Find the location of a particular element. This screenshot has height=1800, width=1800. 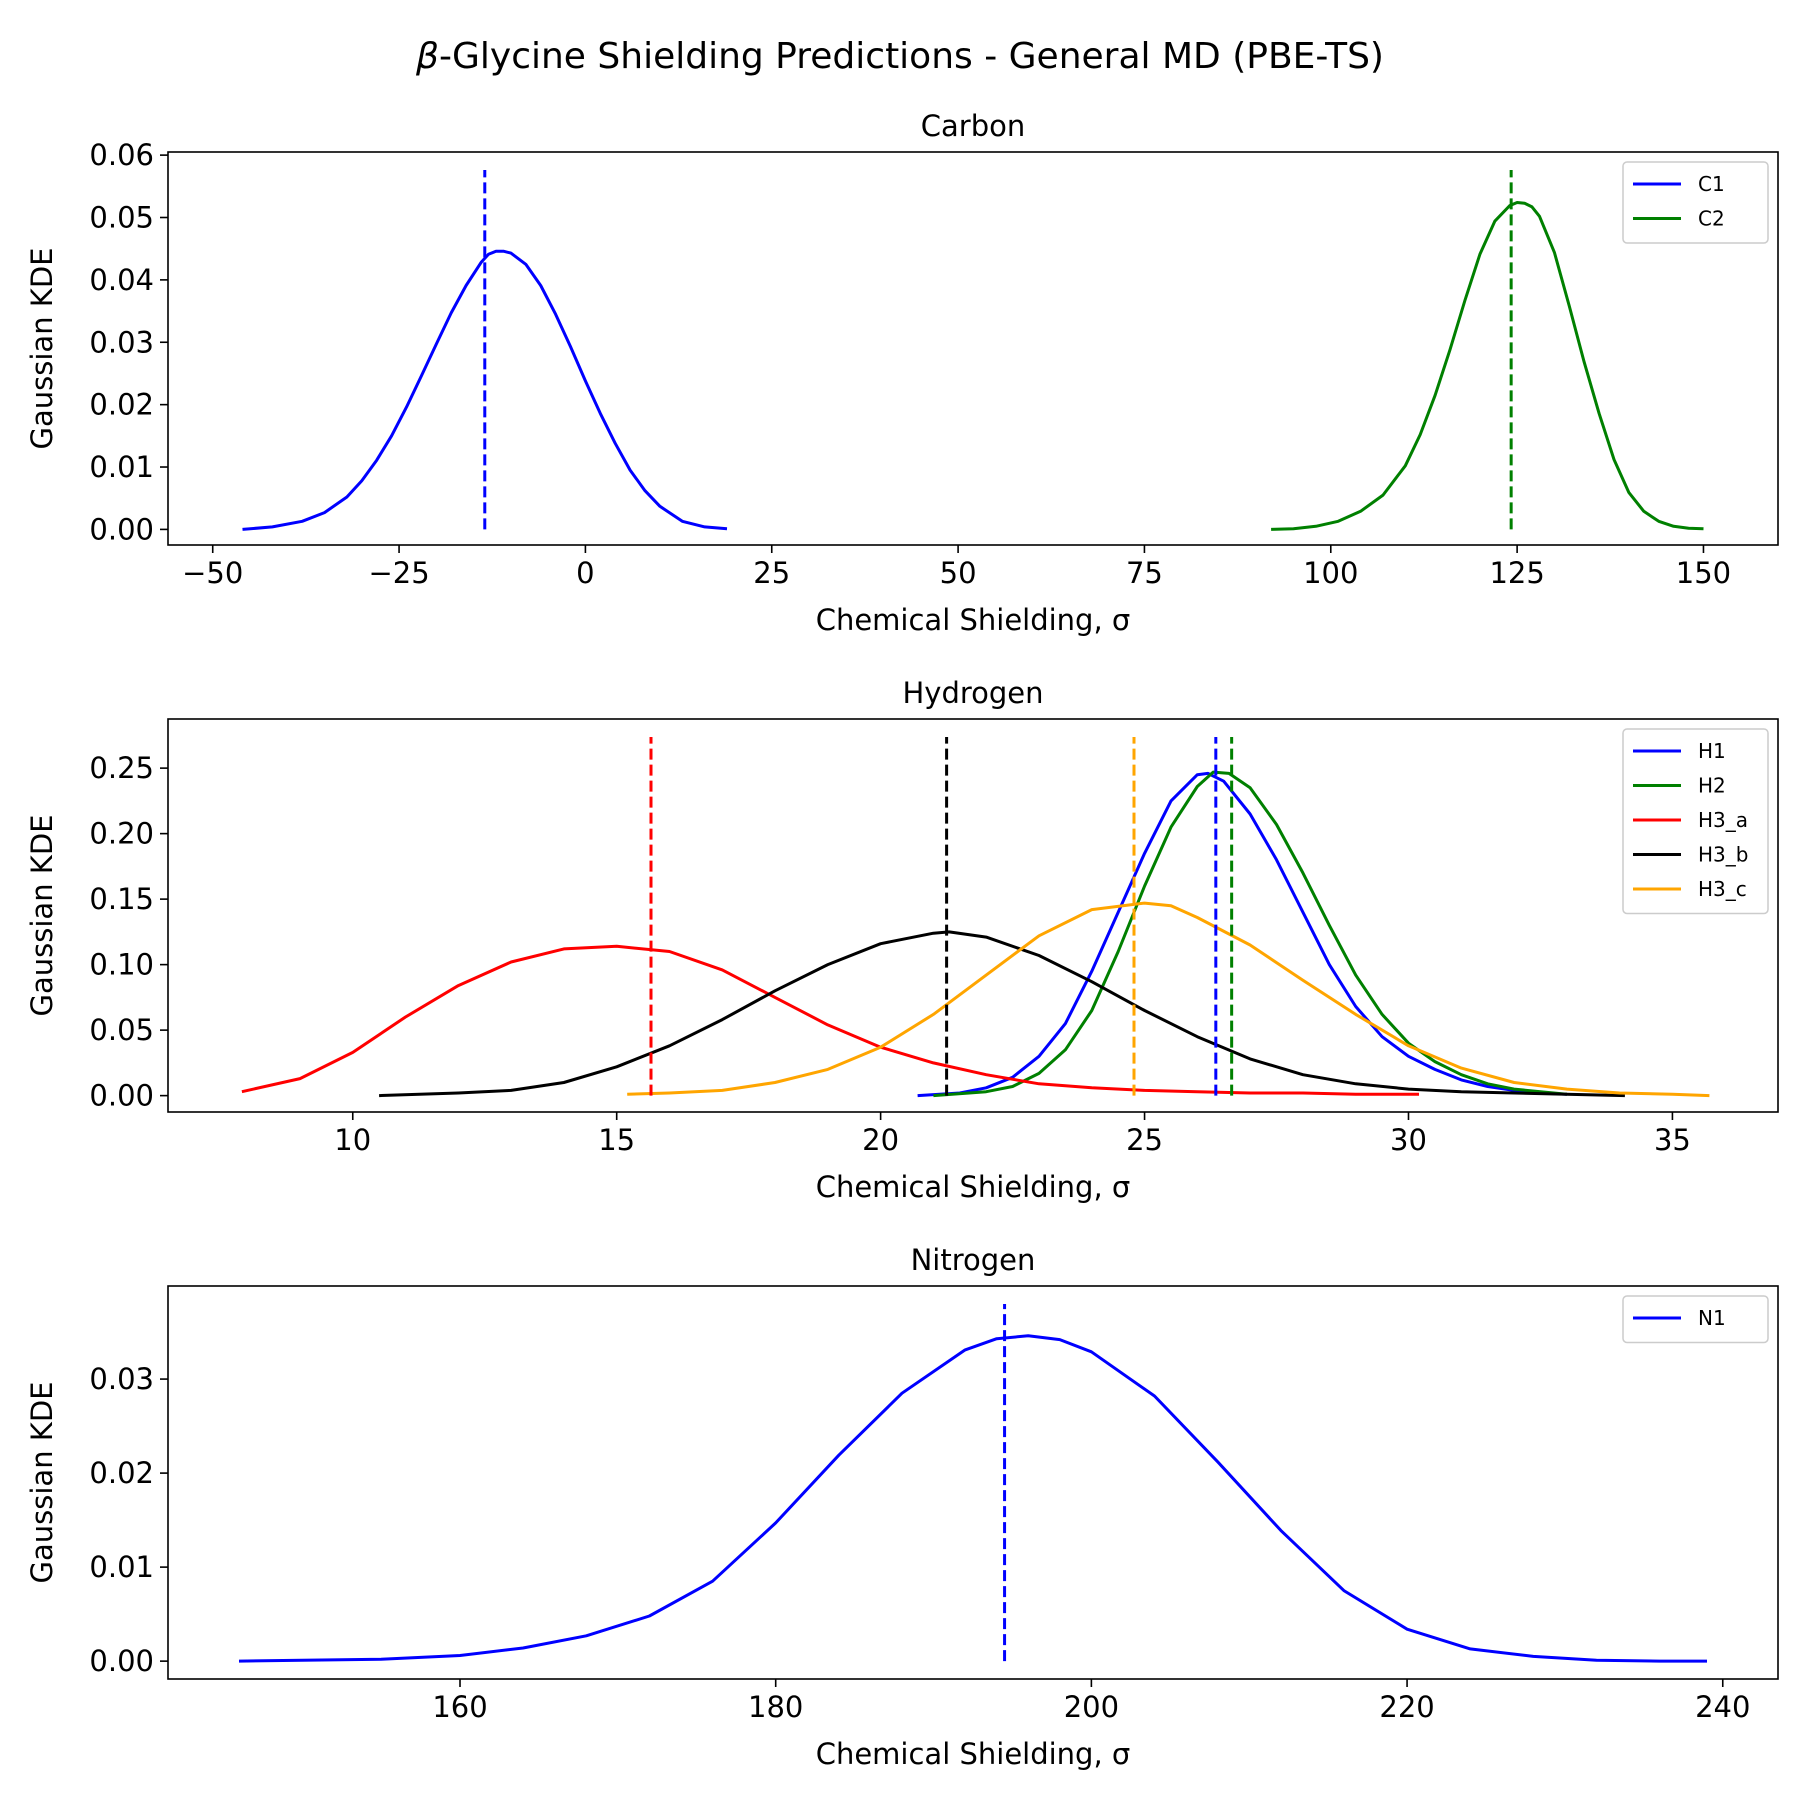

carbon-xtick-label: −25 is located at coordinates (398, 573).